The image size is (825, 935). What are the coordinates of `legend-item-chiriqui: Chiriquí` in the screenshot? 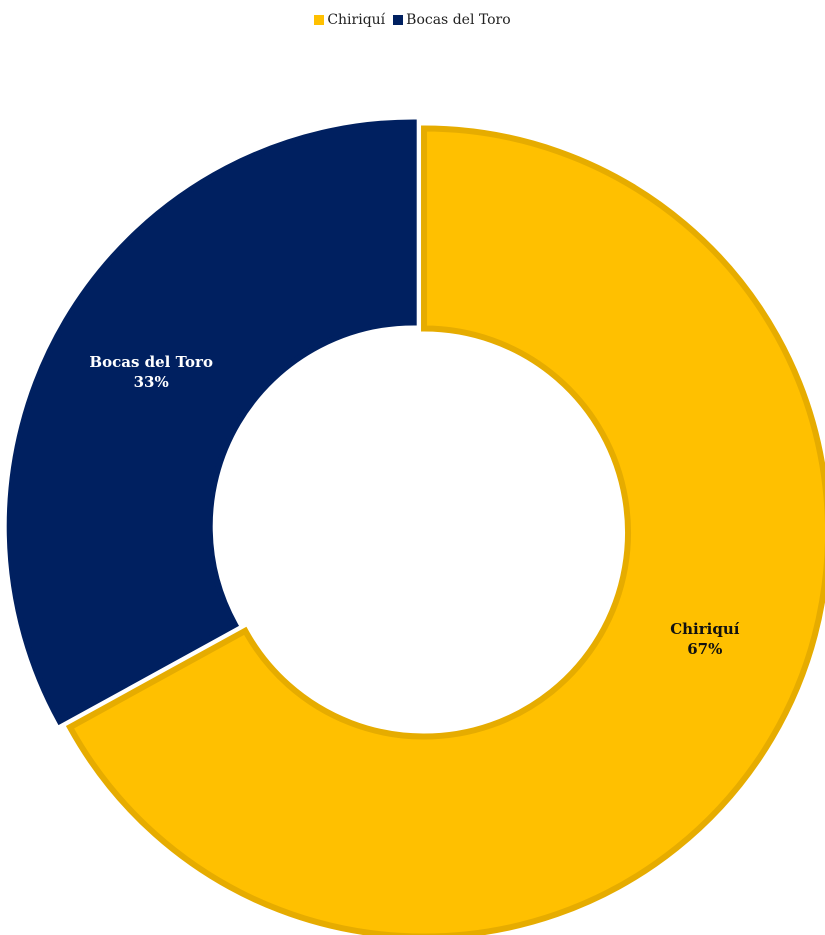 It's located at (349, 20).